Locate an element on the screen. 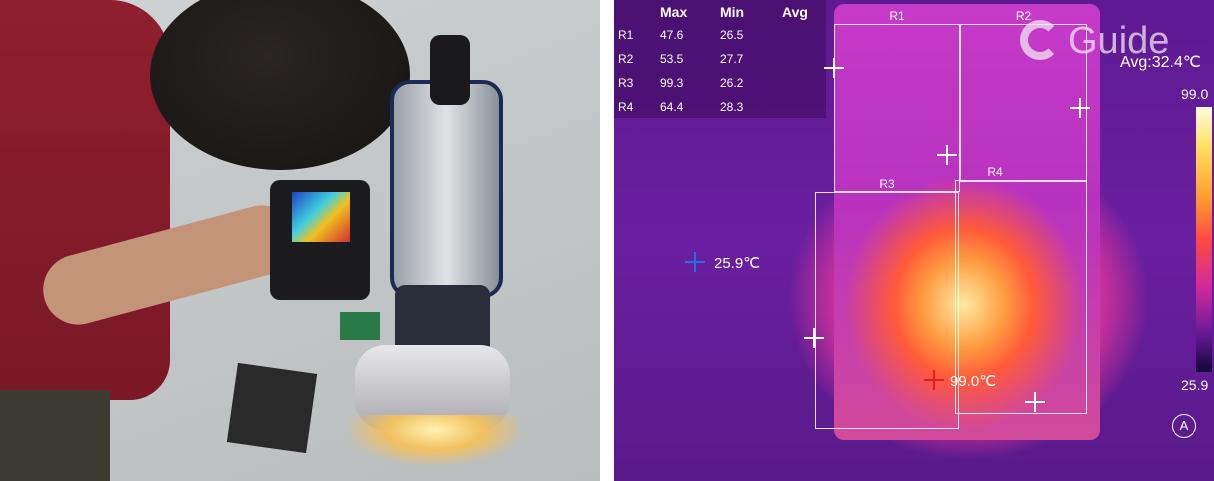 The image size is (1214, 481). person-head is located at coordinates (280, 85).